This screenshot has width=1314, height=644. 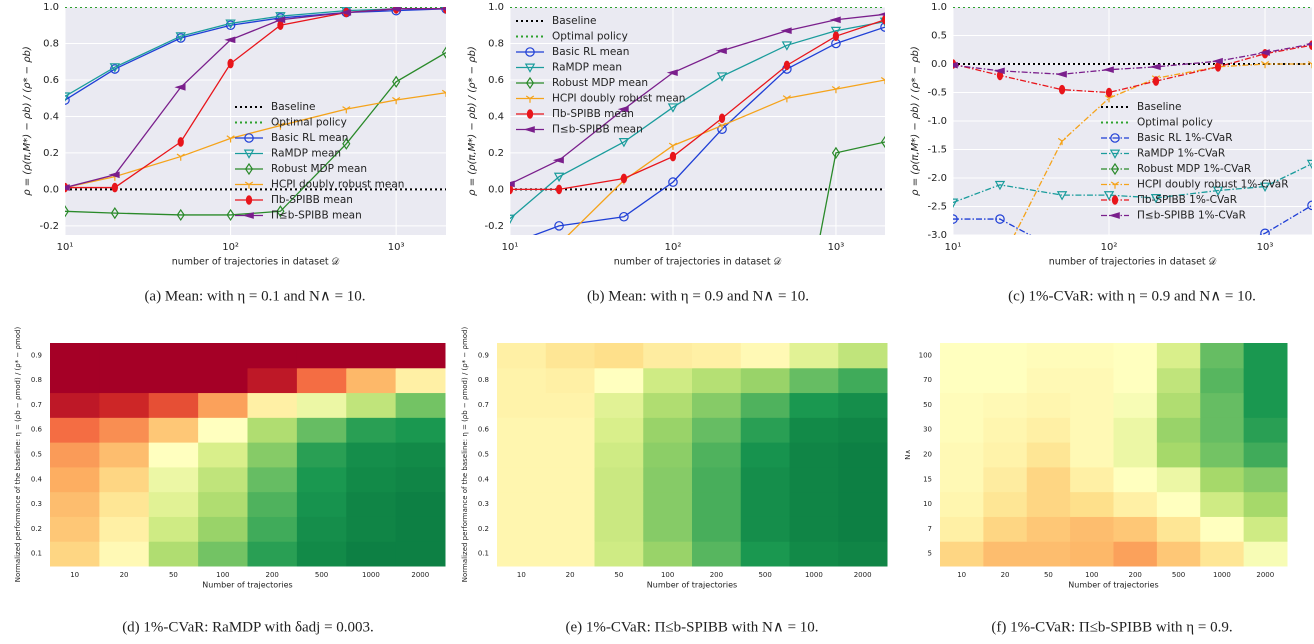 What do you see at coordinates (494, 226) in the screenshot?
I see `y-tick-label: -0.2` at bounding box center [494, 226].